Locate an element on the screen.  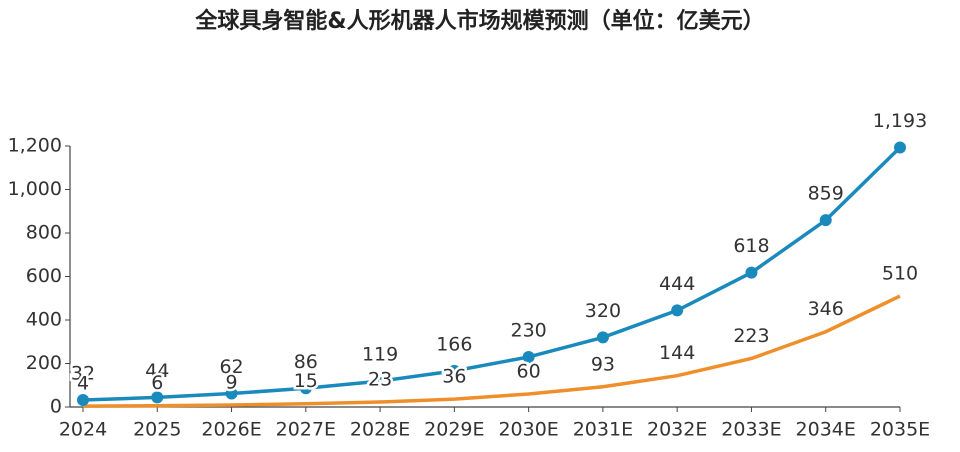
value-label: 23 is located at coordinates (380, 379).